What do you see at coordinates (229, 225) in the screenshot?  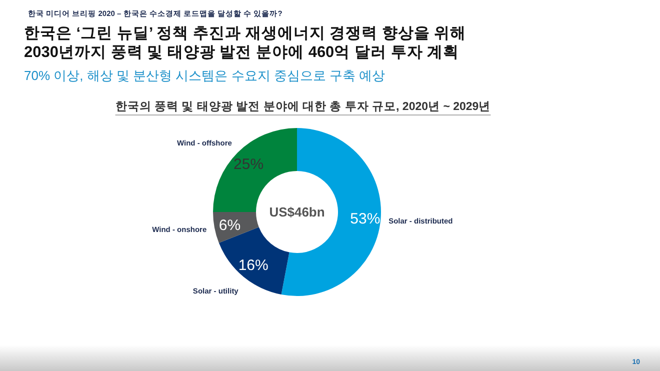 I see `data-label: 6%` at bounding box center [229, 225].